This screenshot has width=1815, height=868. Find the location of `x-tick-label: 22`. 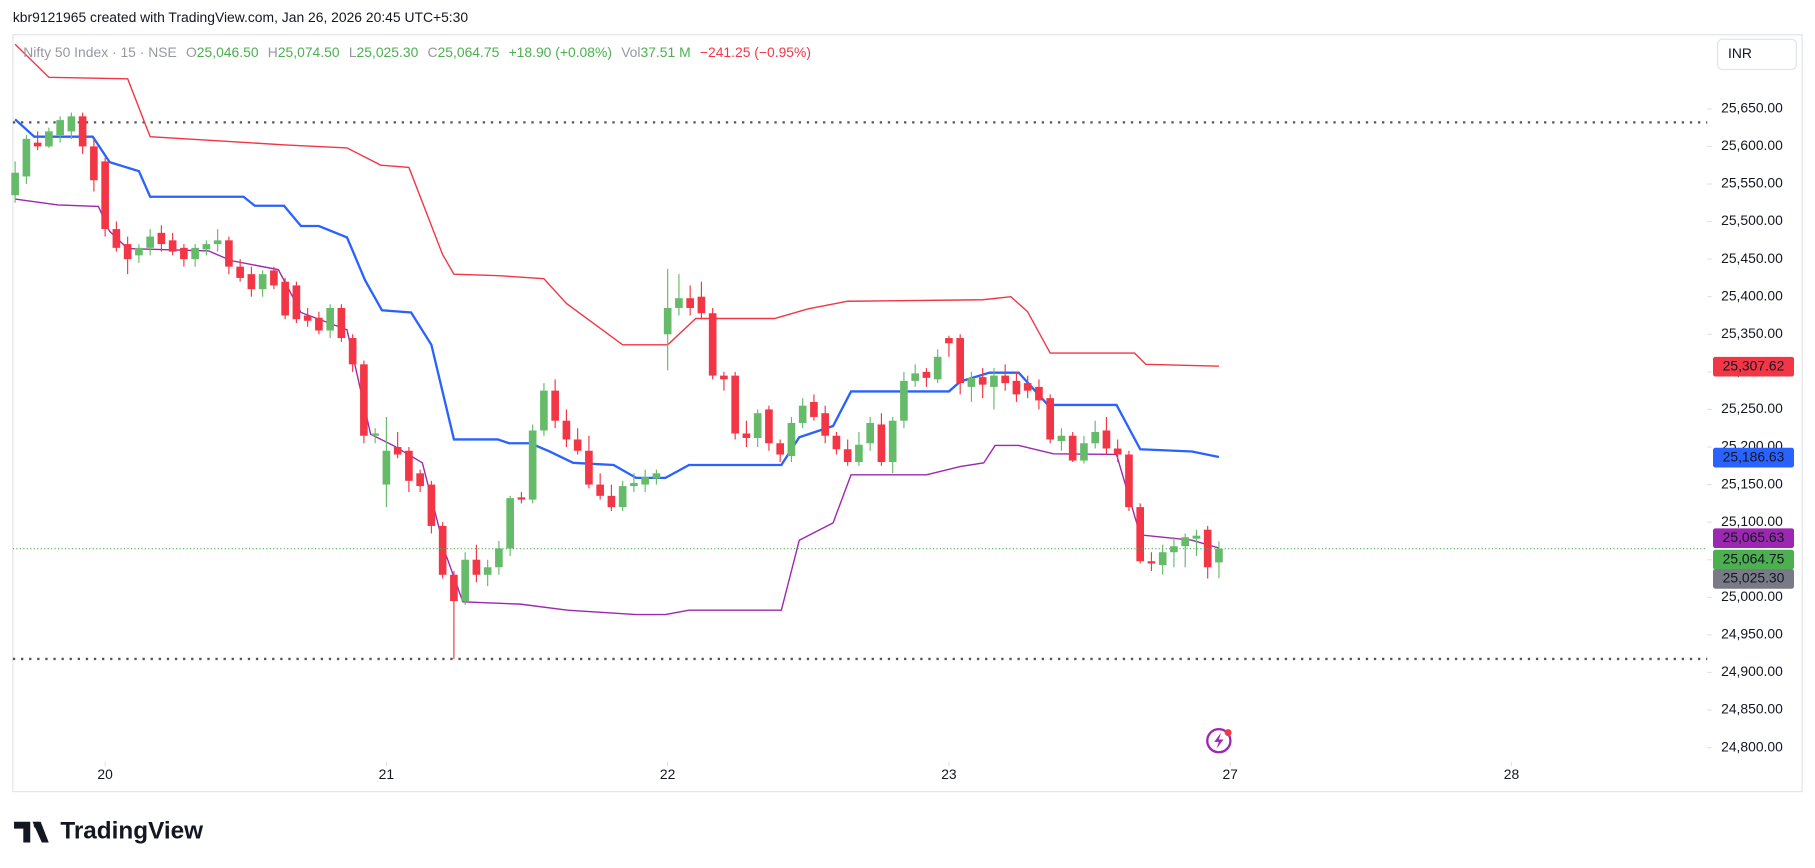

x-tick-label: 22 is located at coordinates (668, 774).